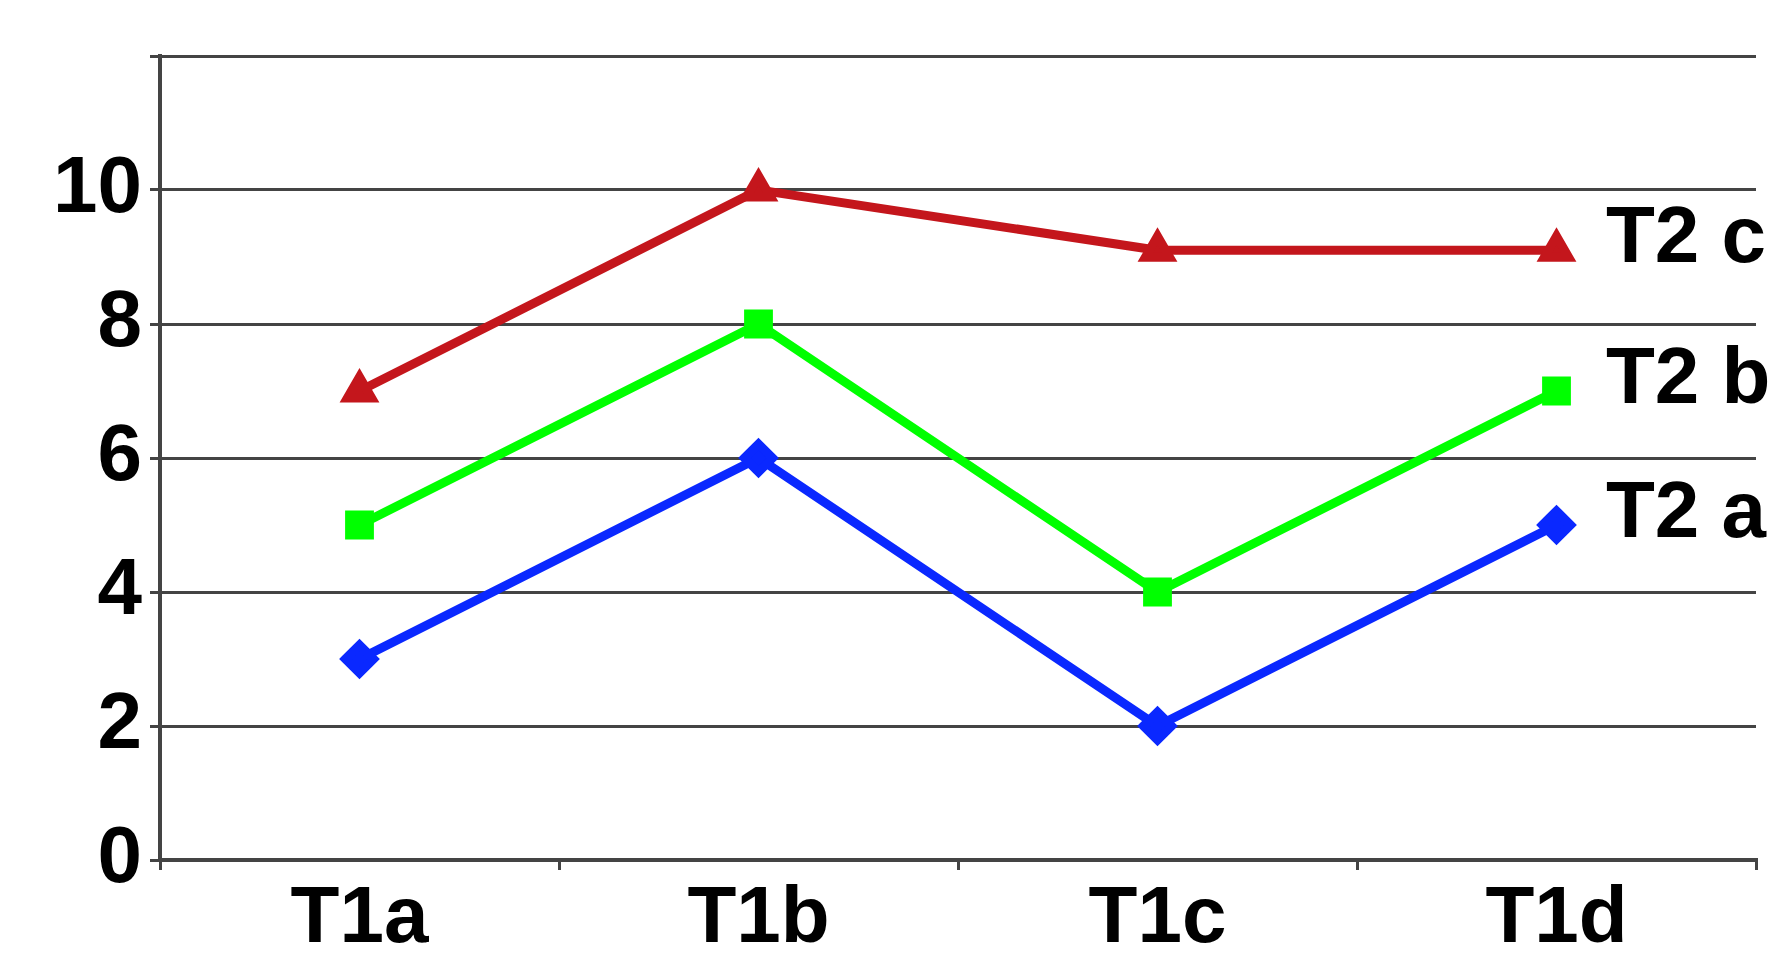 This screenshot has width=1786, height=980. What do you see at coordinates (119, 721) in the screenshot?
I see `y-tick-label: 2` at bounding box center [119, 721].